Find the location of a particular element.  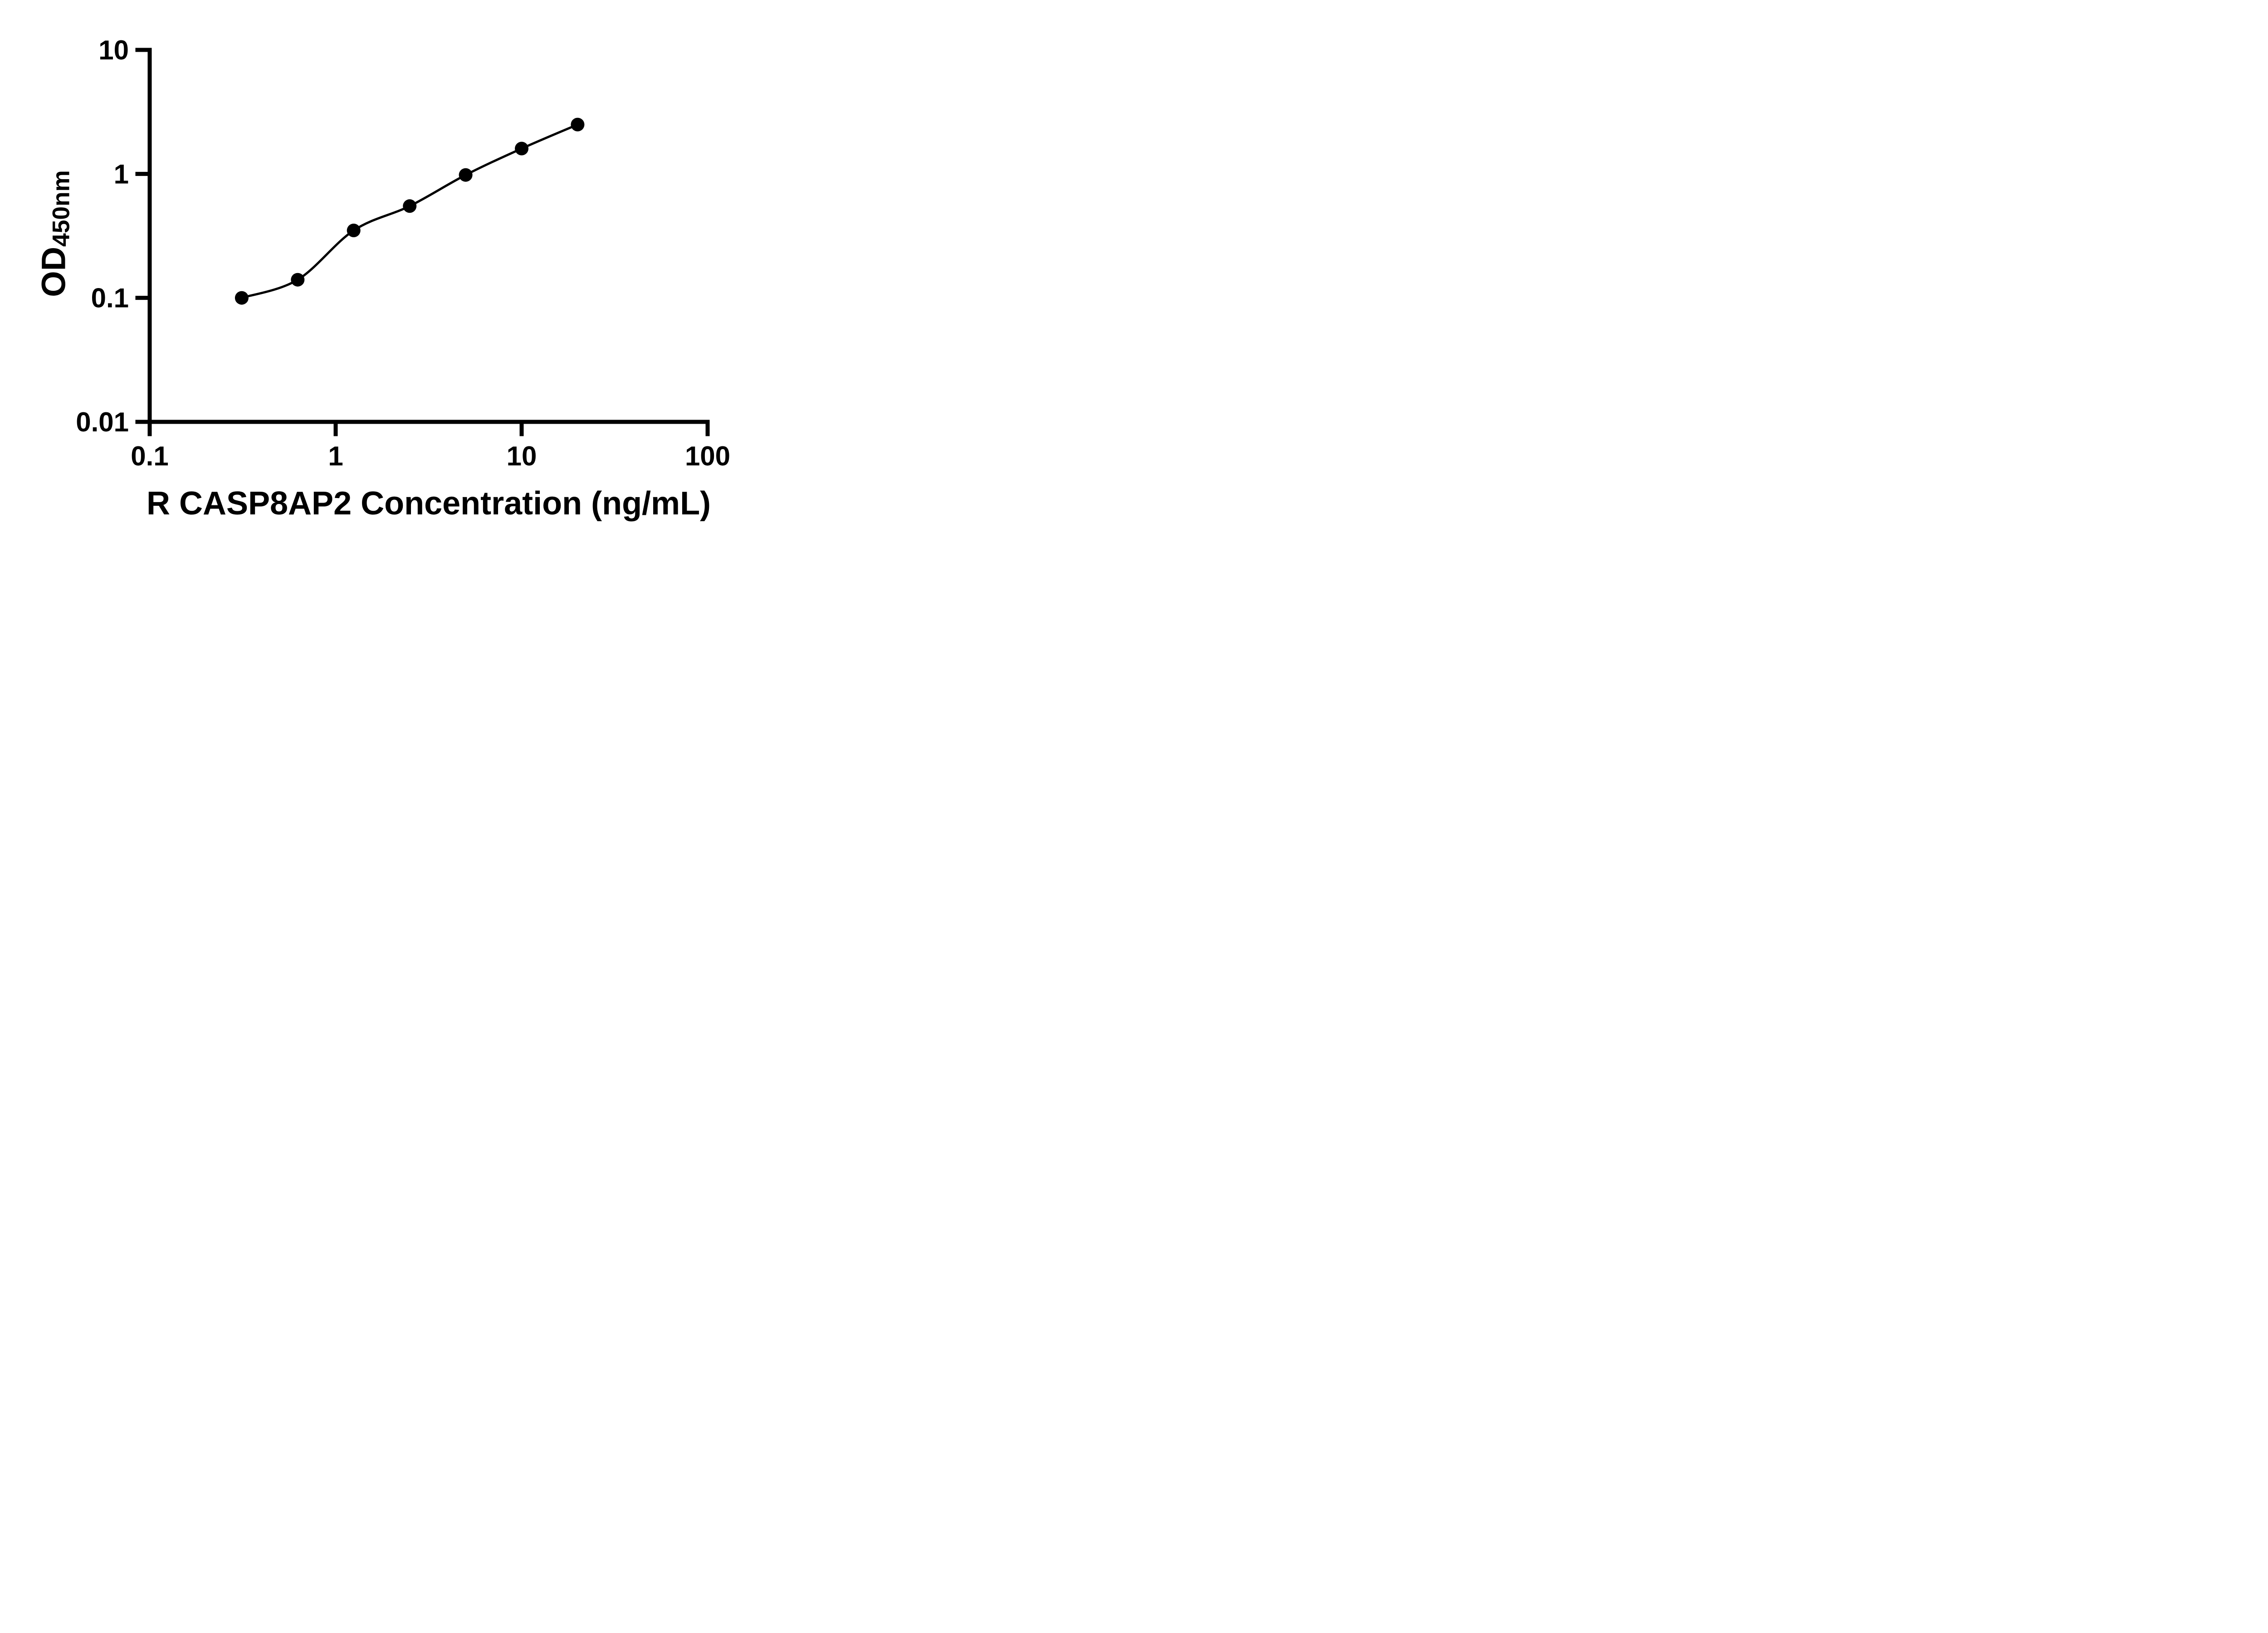

y-axis-title-main: OD is located at coordinates (54, 271).